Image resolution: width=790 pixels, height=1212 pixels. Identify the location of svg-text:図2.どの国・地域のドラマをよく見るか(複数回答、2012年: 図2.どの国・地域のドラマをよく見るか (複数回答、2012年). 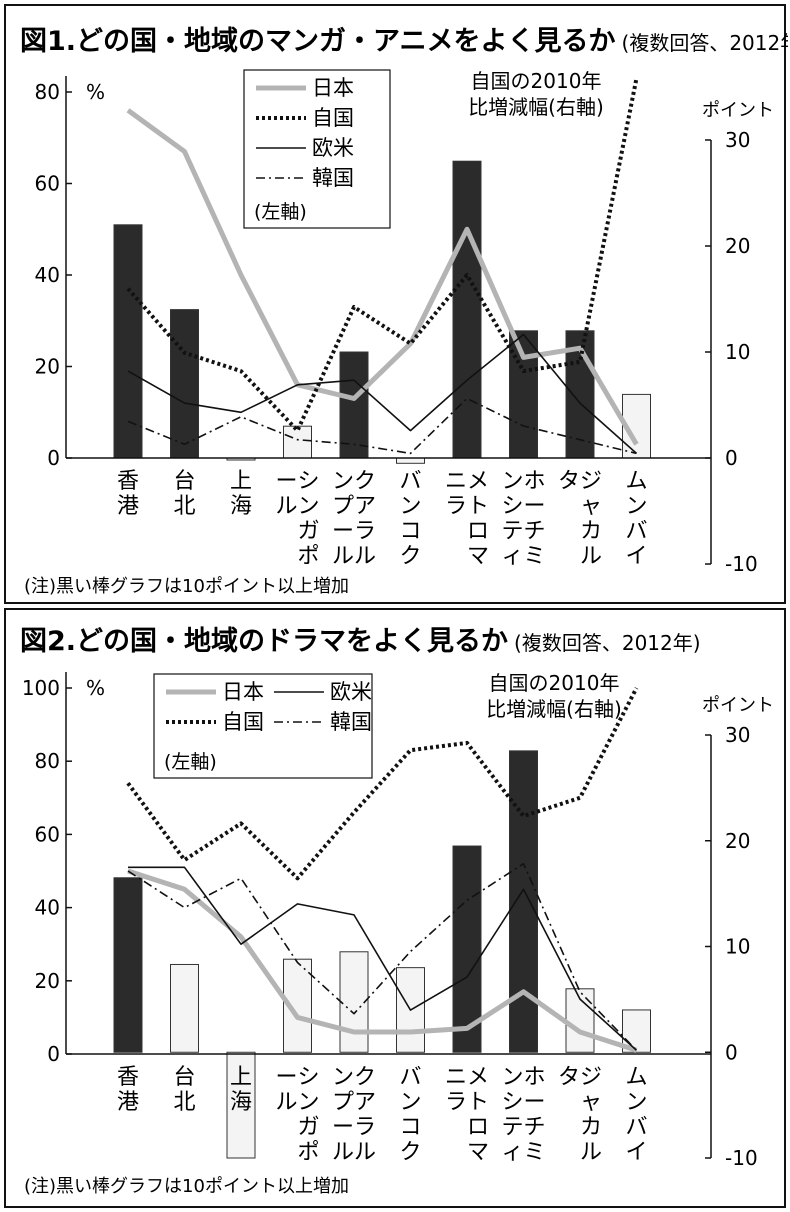
(360, 641).